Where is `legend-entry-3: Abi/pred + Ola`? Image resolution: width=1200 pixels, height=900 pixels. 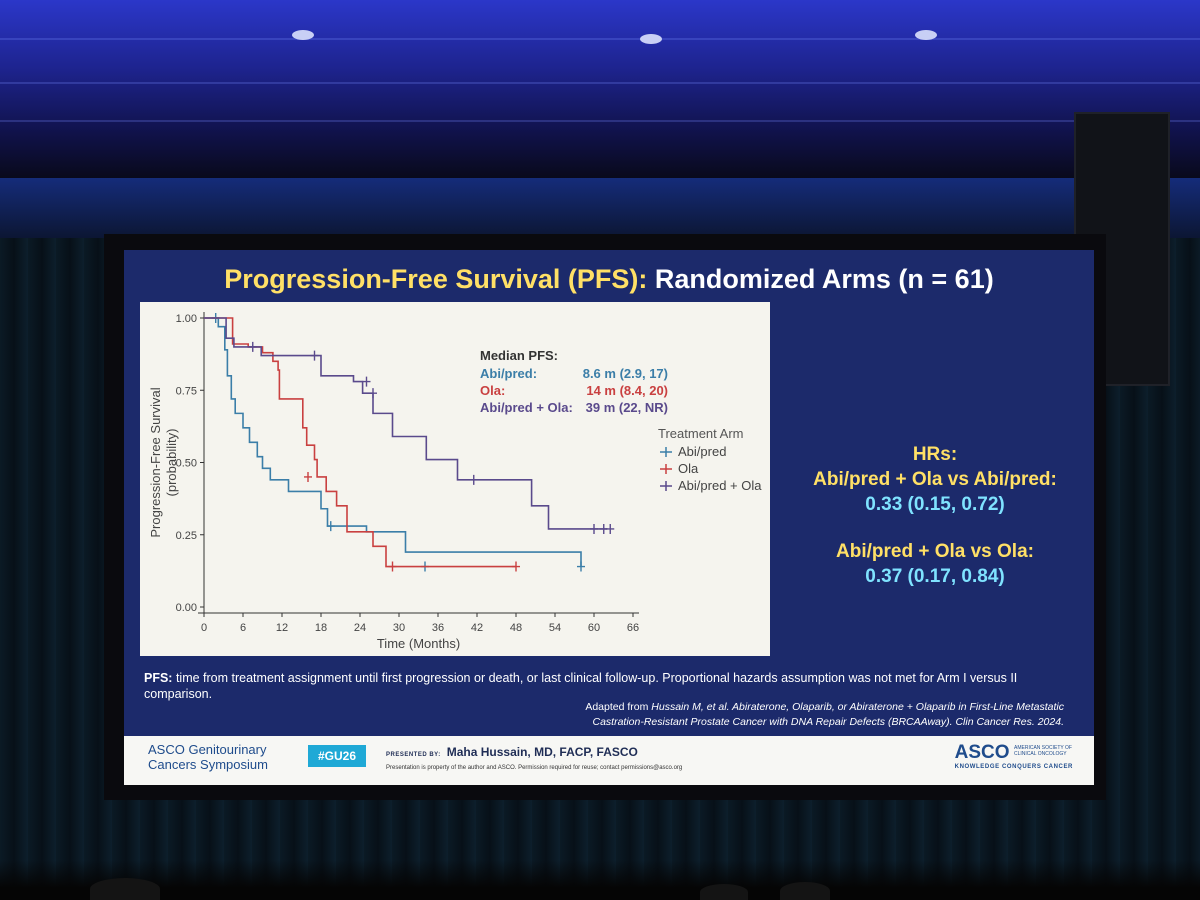 legend-entry-3: Abi/pred + Ola is located at coordinates (720, 485).